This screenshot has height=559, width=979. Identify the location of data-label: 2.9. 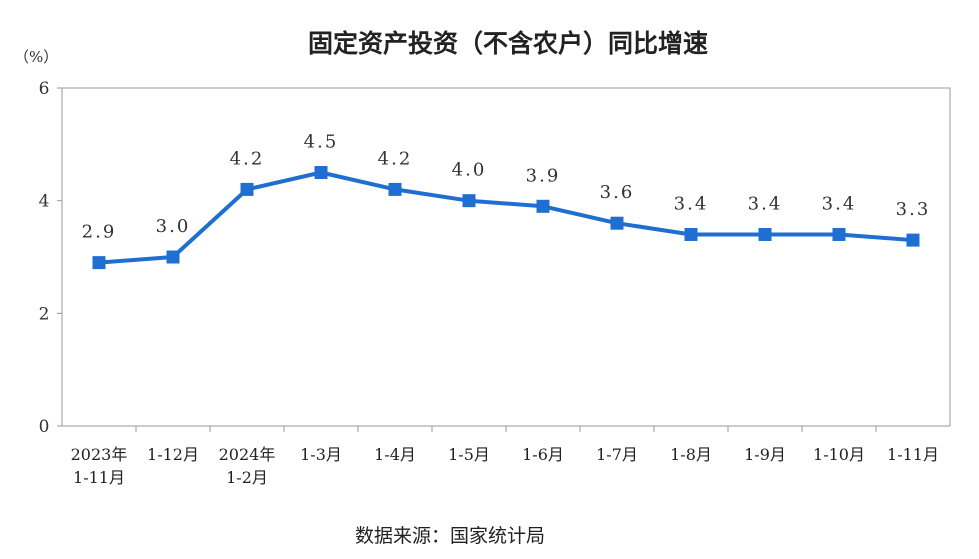
(99, 232).